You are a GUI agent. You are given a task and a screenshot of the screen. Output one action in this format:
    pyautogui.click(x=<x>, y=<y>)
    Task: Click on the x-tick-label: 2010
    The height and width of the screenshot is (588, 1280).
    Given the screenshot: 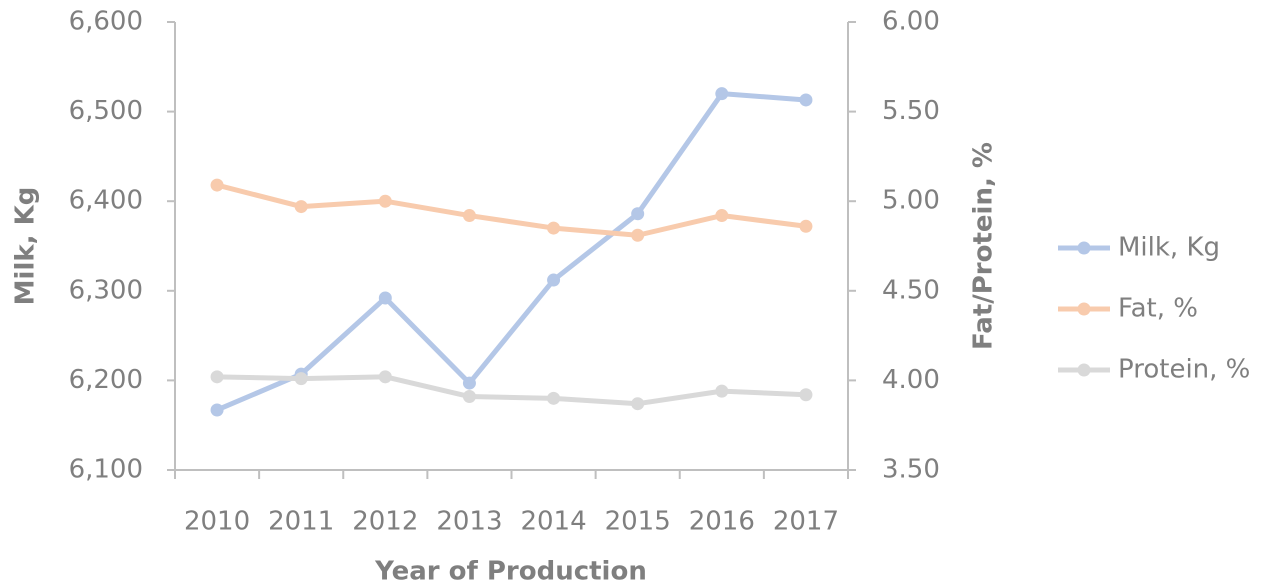 What is the action you would take?
    pyautogui.click(x=217, y=522)
    